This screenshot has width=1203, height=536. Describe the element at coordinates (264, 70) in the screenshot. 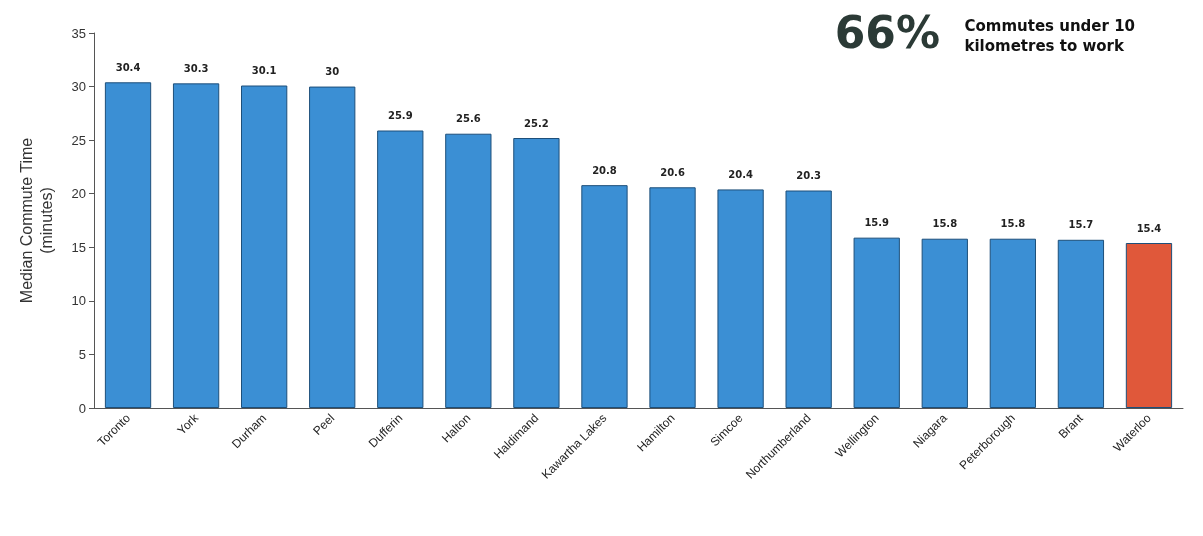

I see `data-label: 30.1` at that location.